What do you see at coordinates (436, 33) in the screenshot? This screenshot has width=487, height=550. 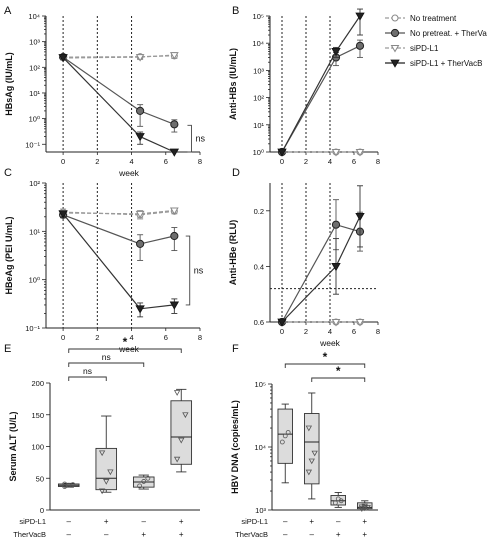 I see `legend-item-no-pretreat-thervacb: No pretreat. + TherVacB` at bounding box center [436, 33].